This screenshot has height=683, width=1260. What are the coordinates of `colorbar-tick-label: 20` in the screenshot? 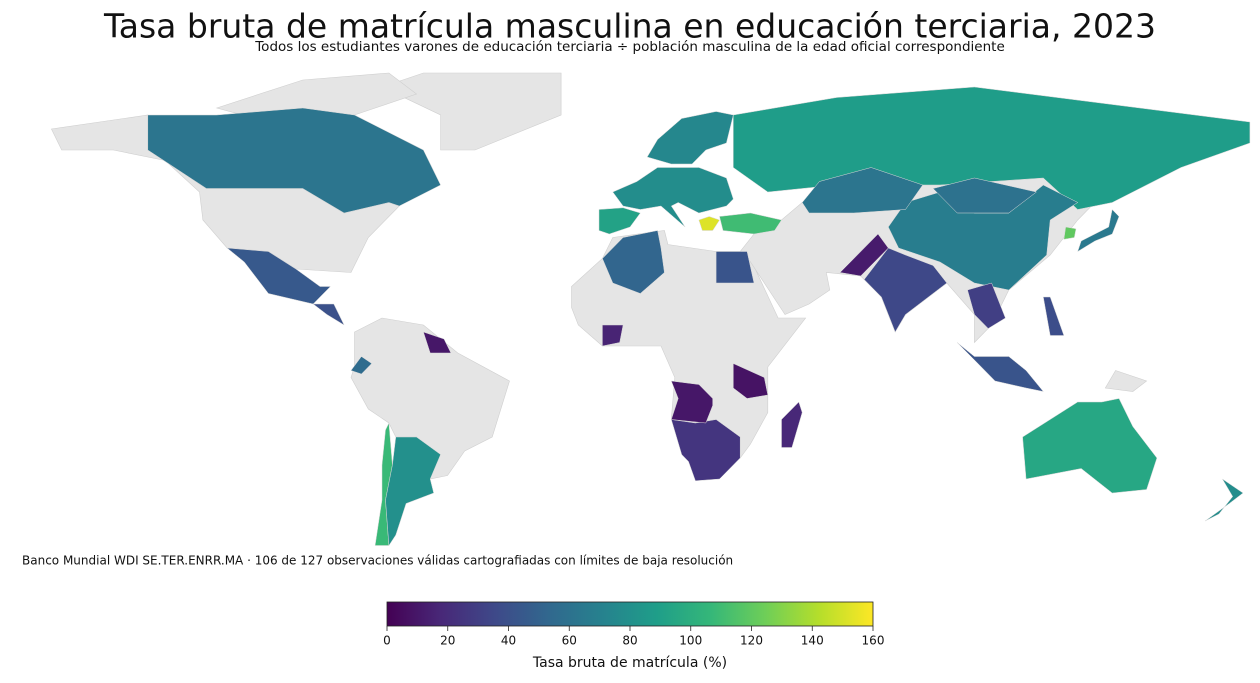 It's located at (447, 641).